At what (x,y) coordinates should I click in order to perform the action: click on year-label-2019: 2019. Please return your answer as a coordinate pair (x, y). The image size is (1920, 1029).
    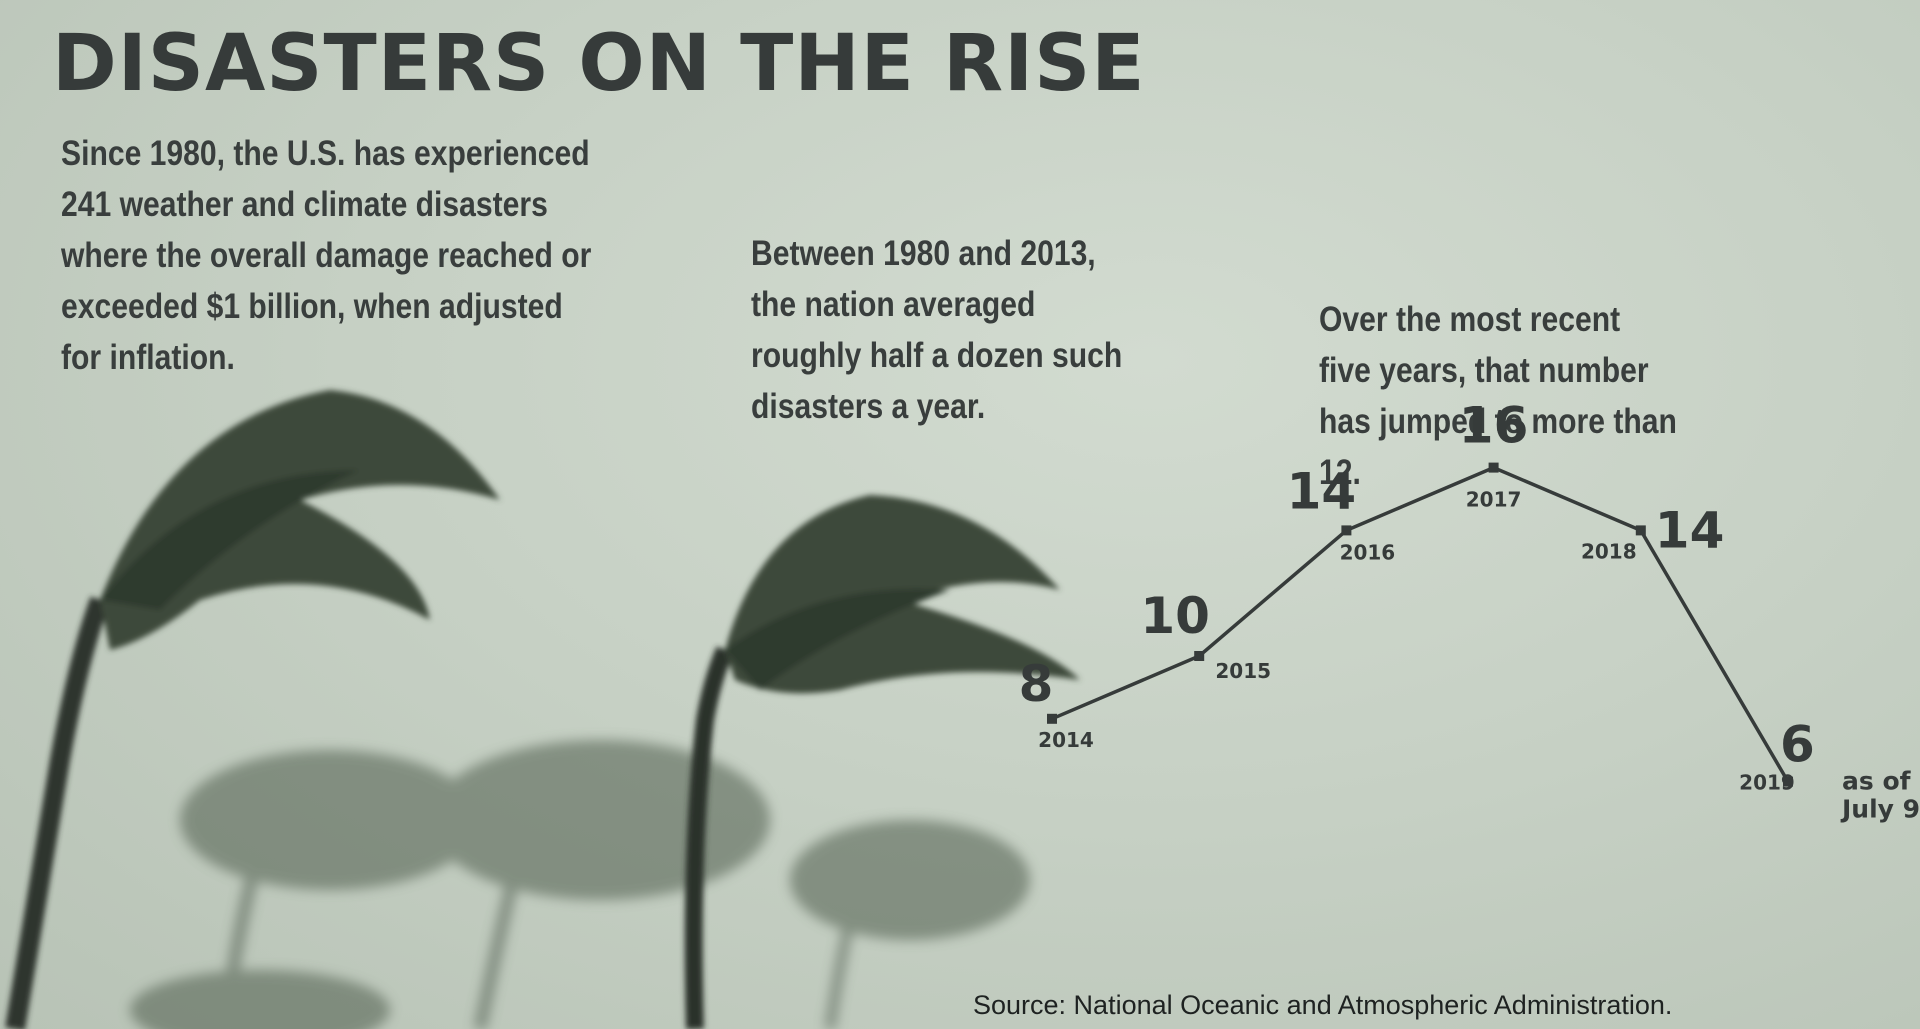
    Looking at the image, I should click on (1767, 783).